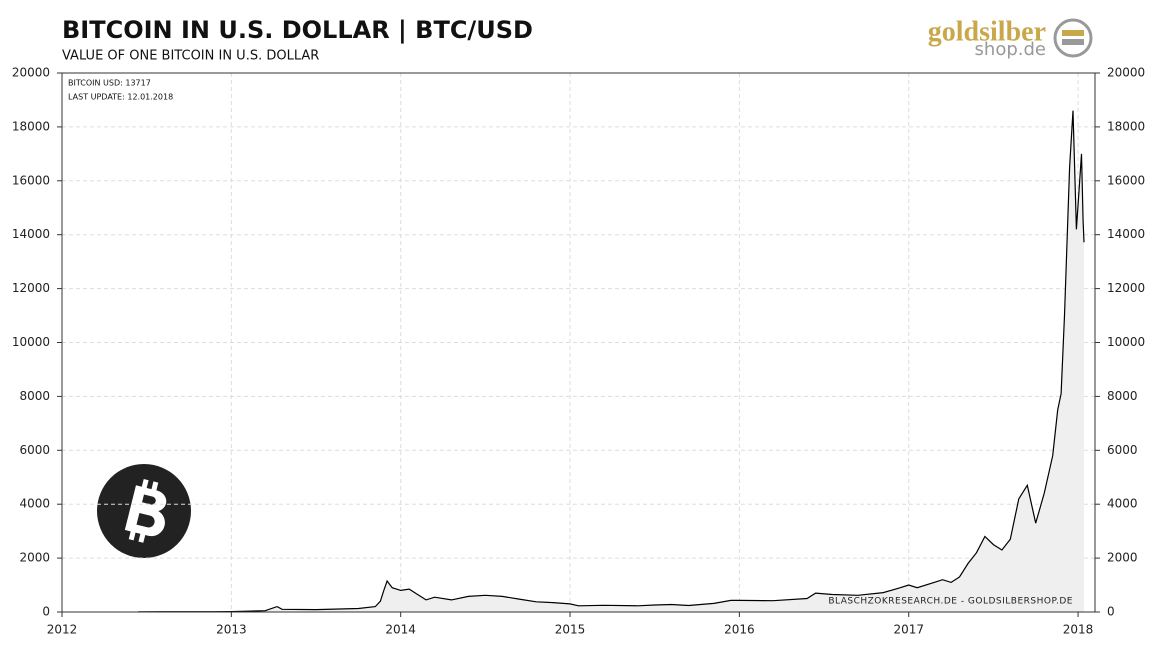  What do you see at coordinates (190, 56) in the screenshot?
I see `chart-subtitle: VALUE OF ONE BITCOIN IN U.S. DOLLAR` at bounding box center [190, 56].